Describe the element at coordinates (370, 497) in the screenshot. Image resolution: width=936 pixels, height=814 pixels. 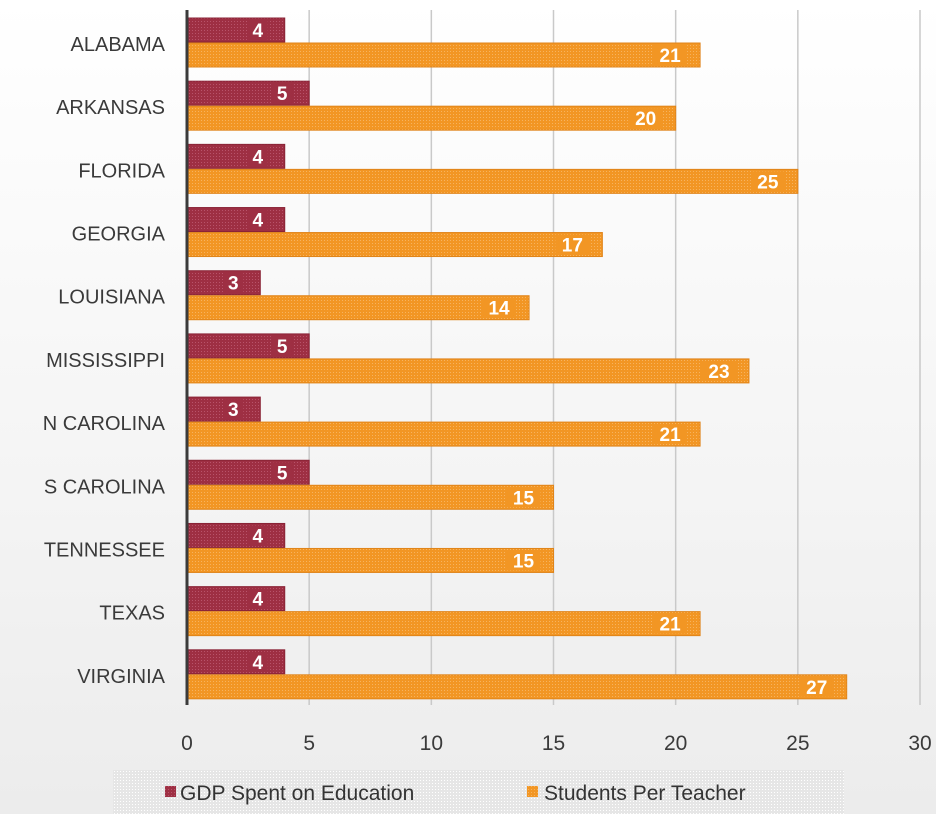
I see `bar-students-s-carolina` at that location.